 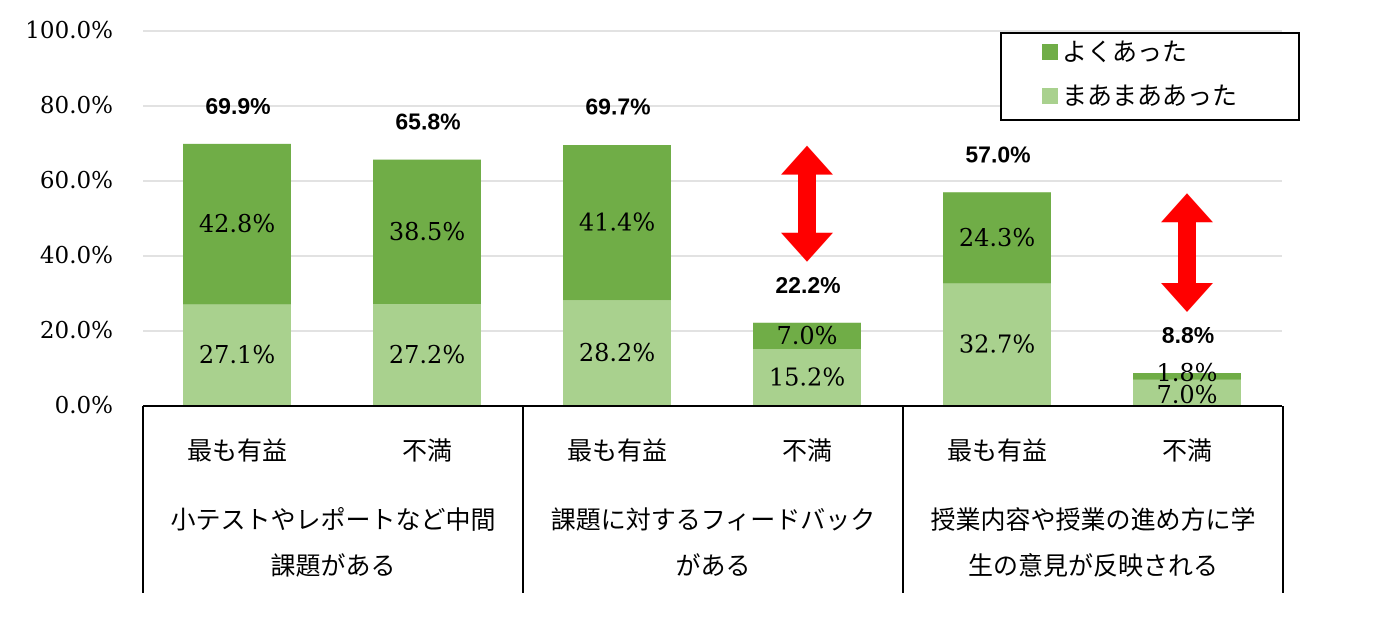 What do you see at coordinates (69, 218) in the screenshot?
I see `y-axis-tick-labels: 0.0% 20.0% 40.0% 60.0% 80.0% 100.0%` at bounding box center [69, 218].